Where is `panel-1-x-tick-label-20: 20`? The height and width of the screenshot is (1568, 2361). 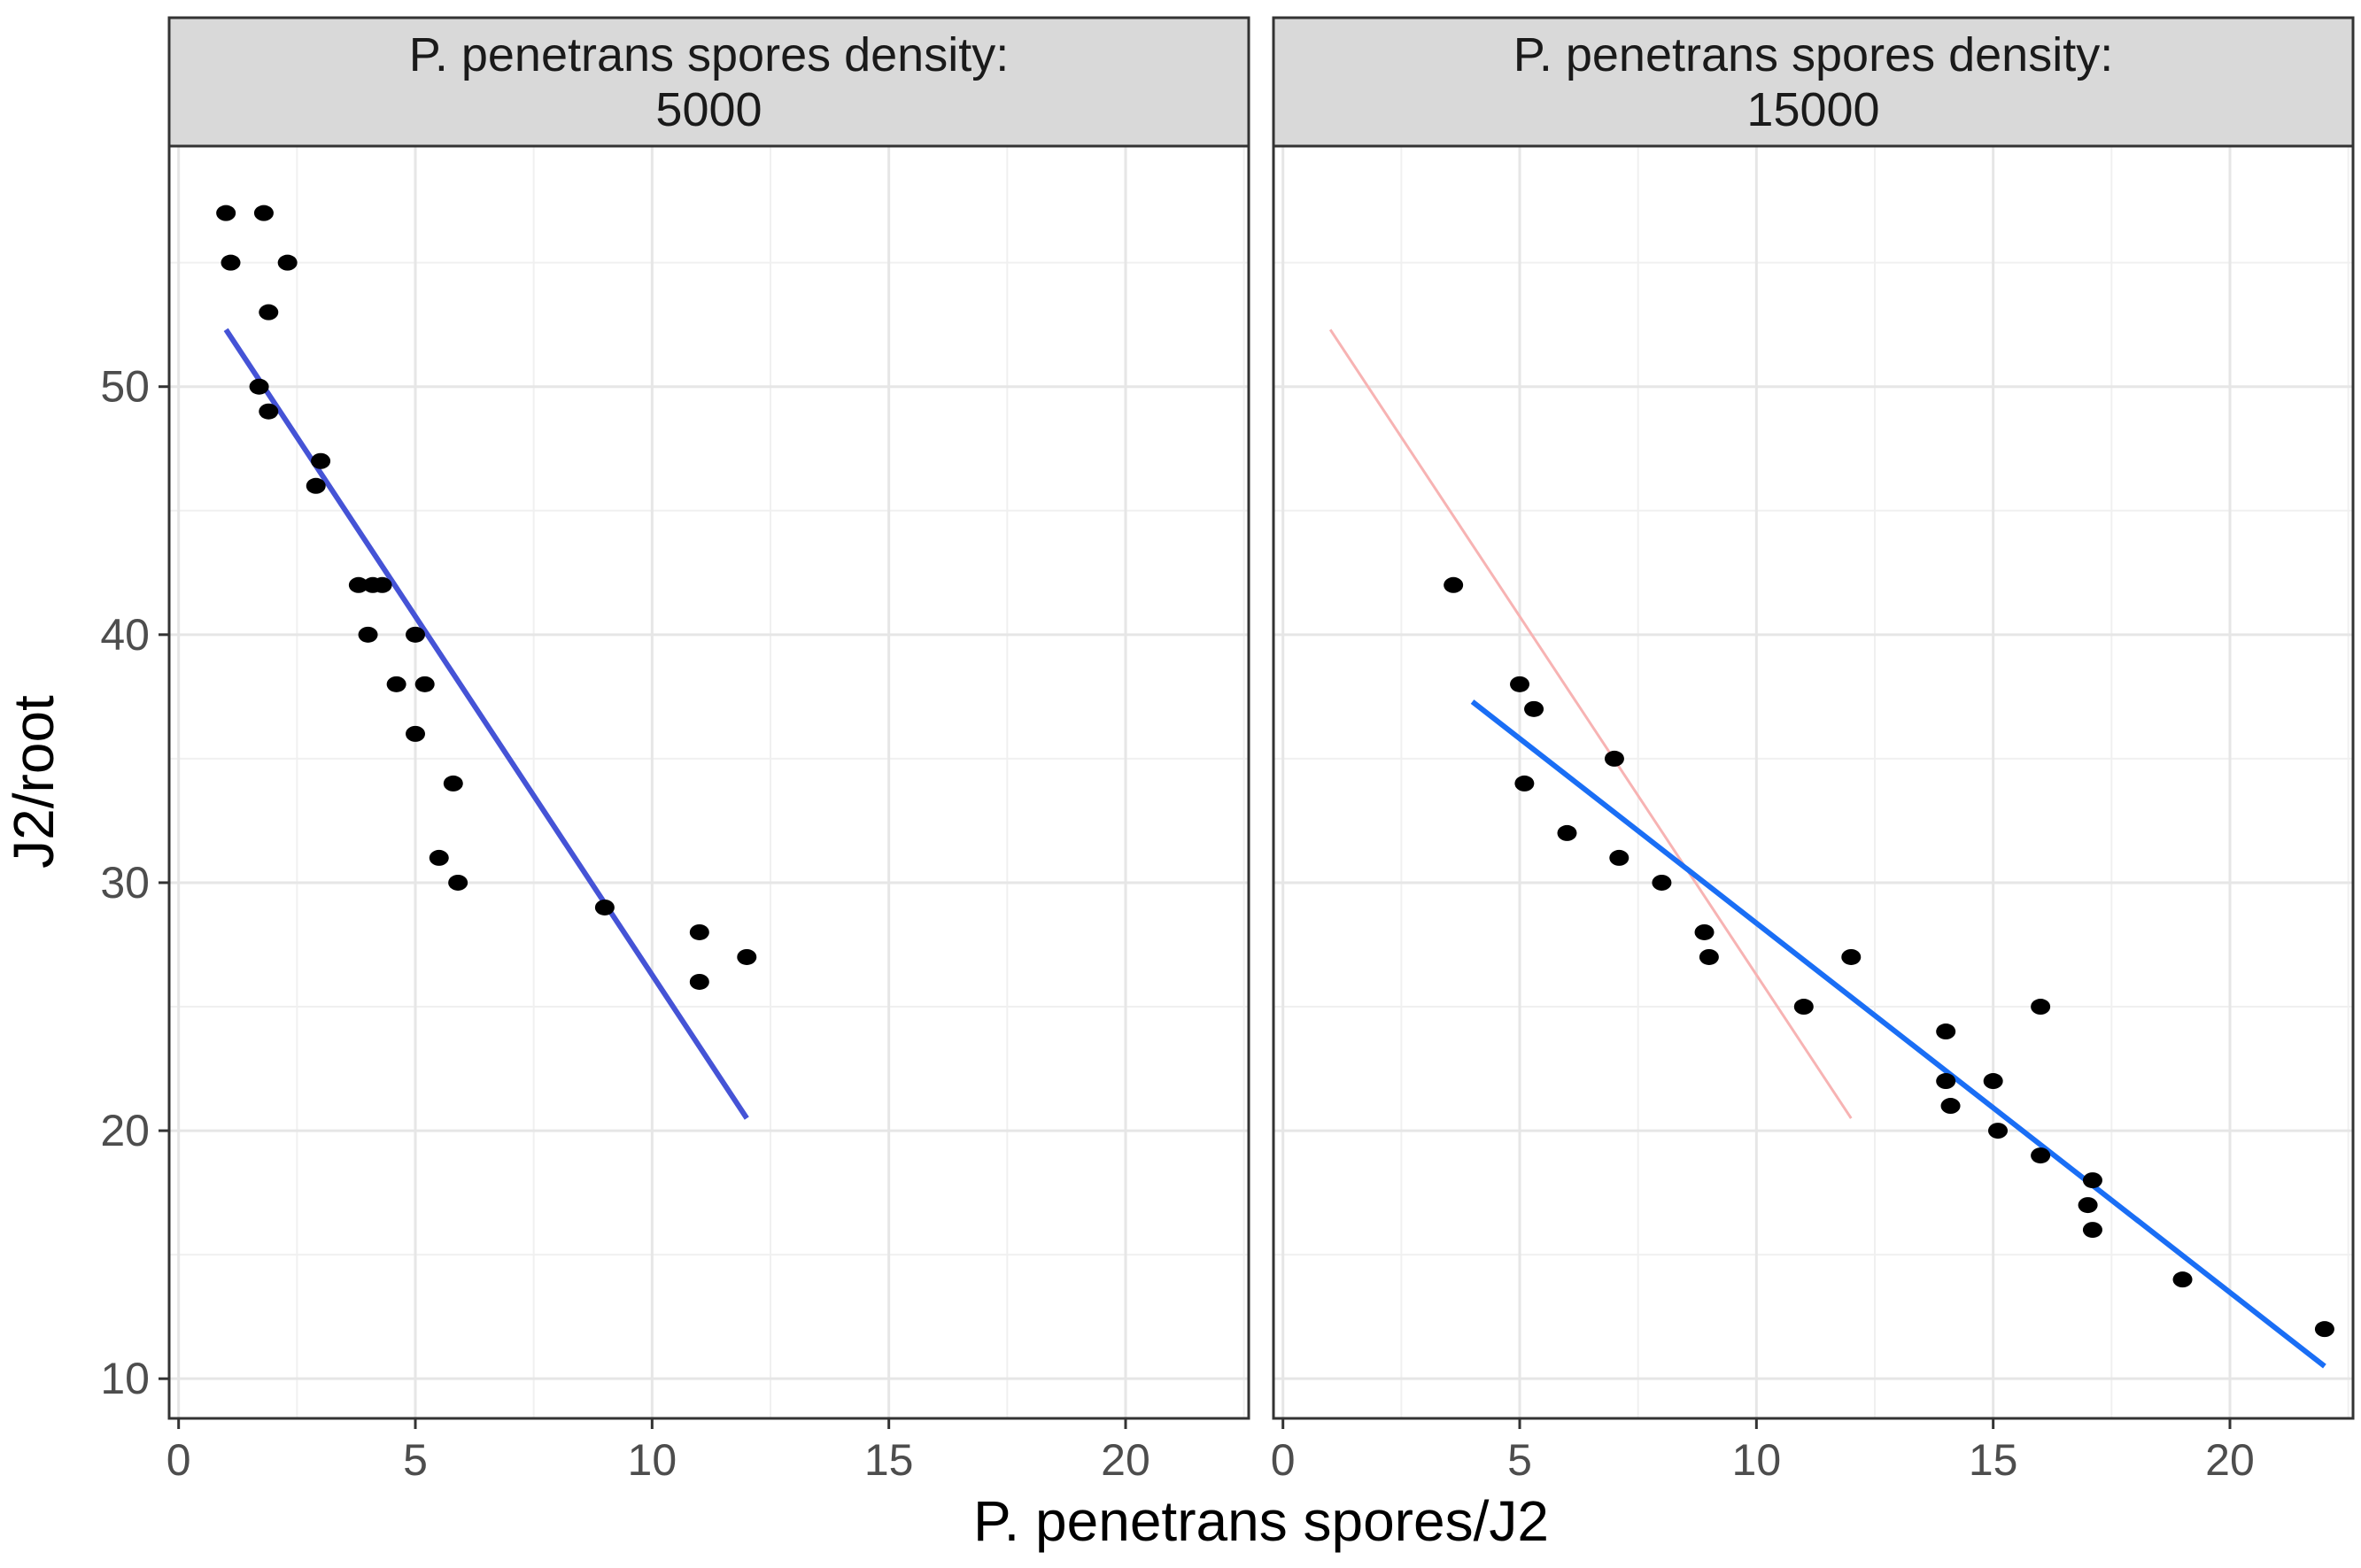 panel-1-x-tick-label-20: 20 is located at coordinates (1125, 1460).